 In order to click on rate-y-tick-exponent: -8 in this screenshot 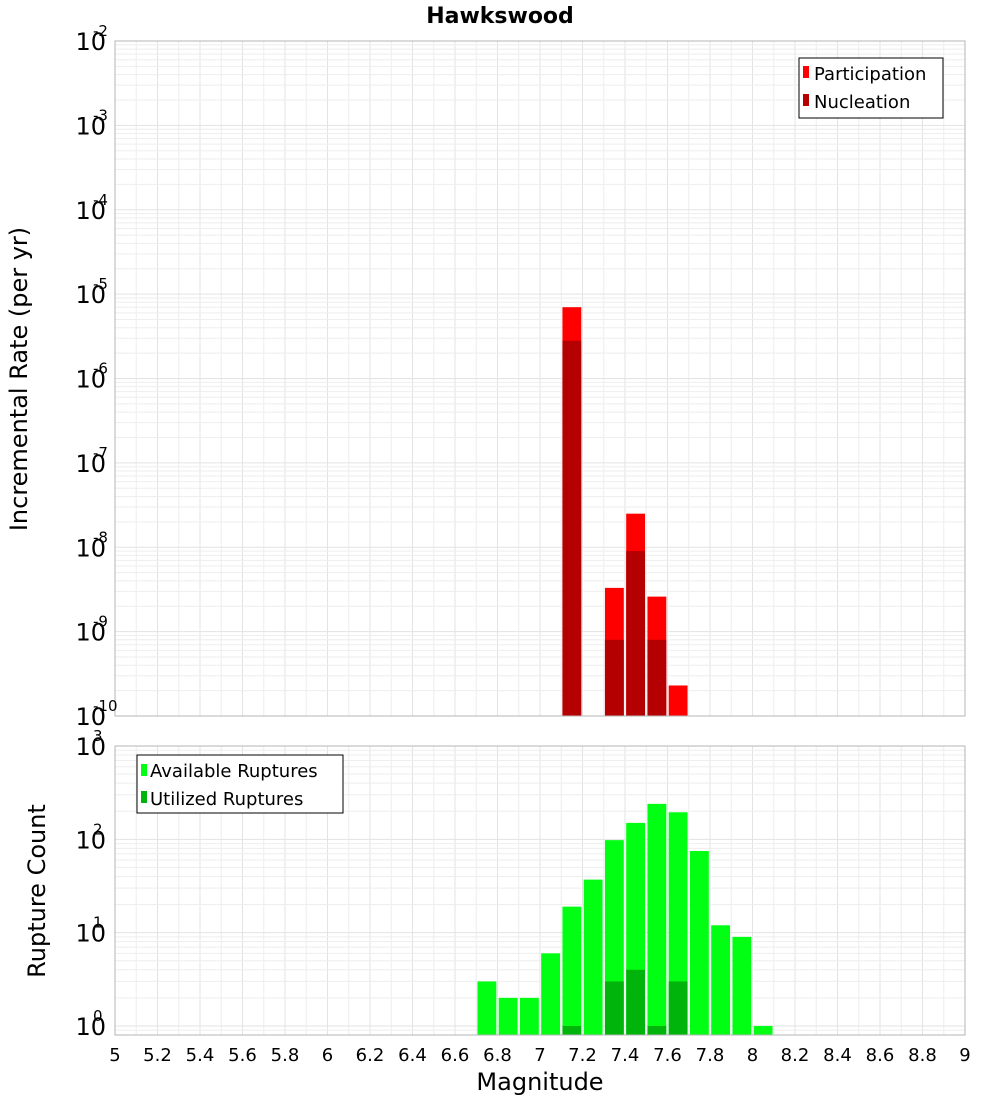, I will do `click(100, 537)`.